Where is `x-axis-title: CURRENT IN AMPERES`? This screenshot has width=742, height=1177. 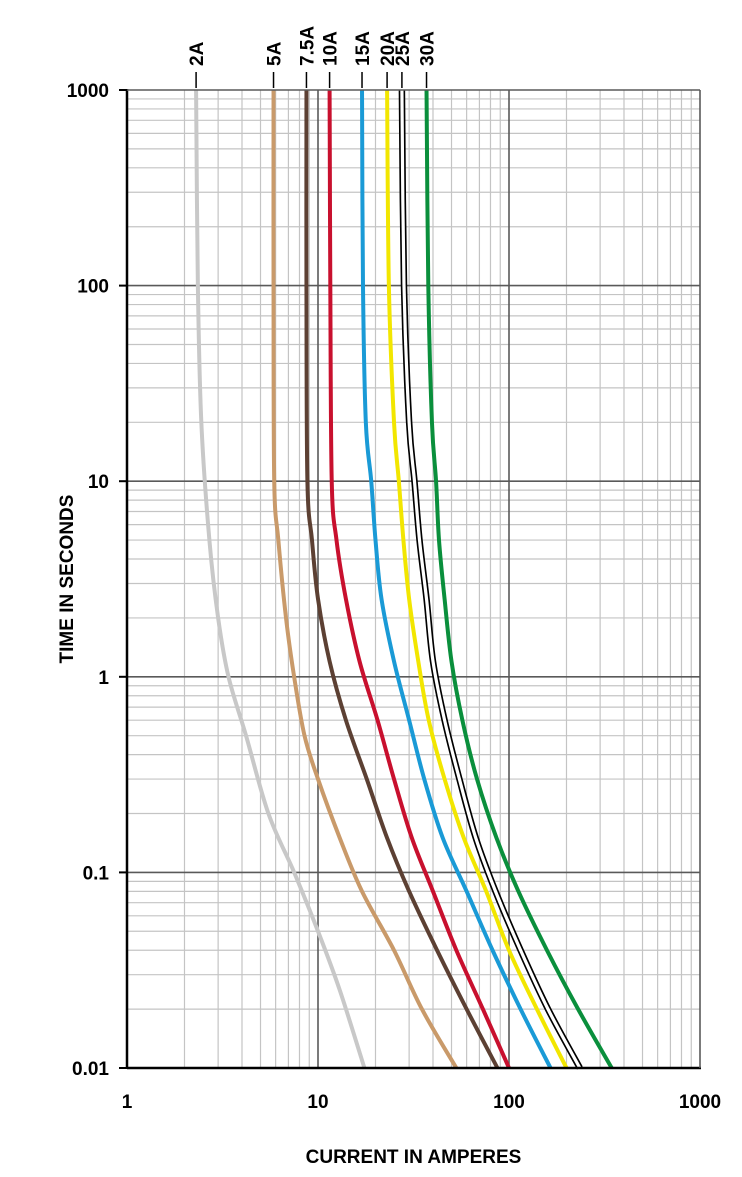 x-axis-title: CURRENT IN AMPERES is located at coordinates (414, 1157).